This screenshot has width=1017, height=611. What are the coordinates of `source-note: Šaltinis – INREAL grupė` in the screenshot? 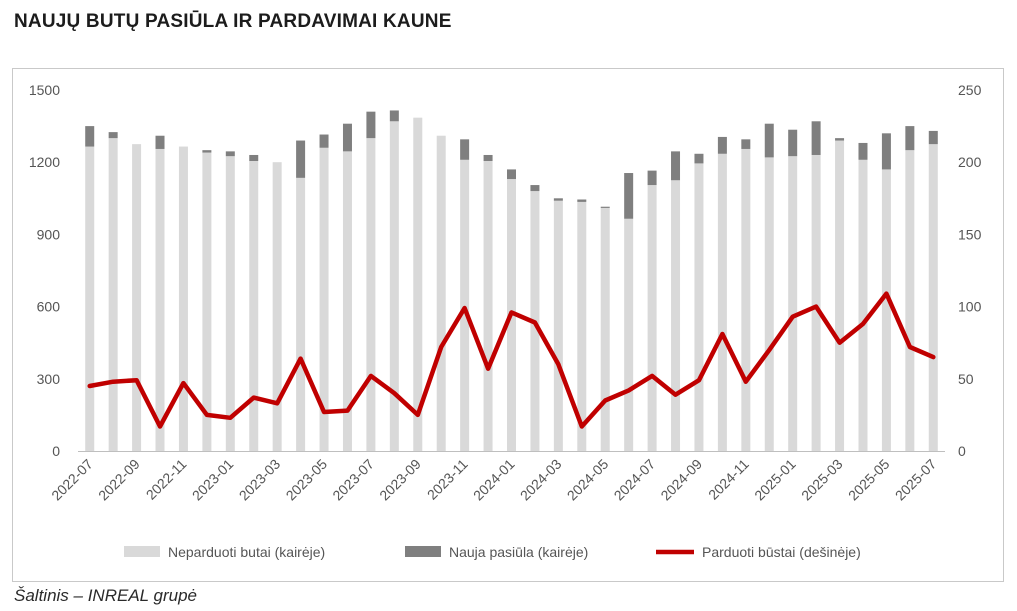 It's located at (106, 595).